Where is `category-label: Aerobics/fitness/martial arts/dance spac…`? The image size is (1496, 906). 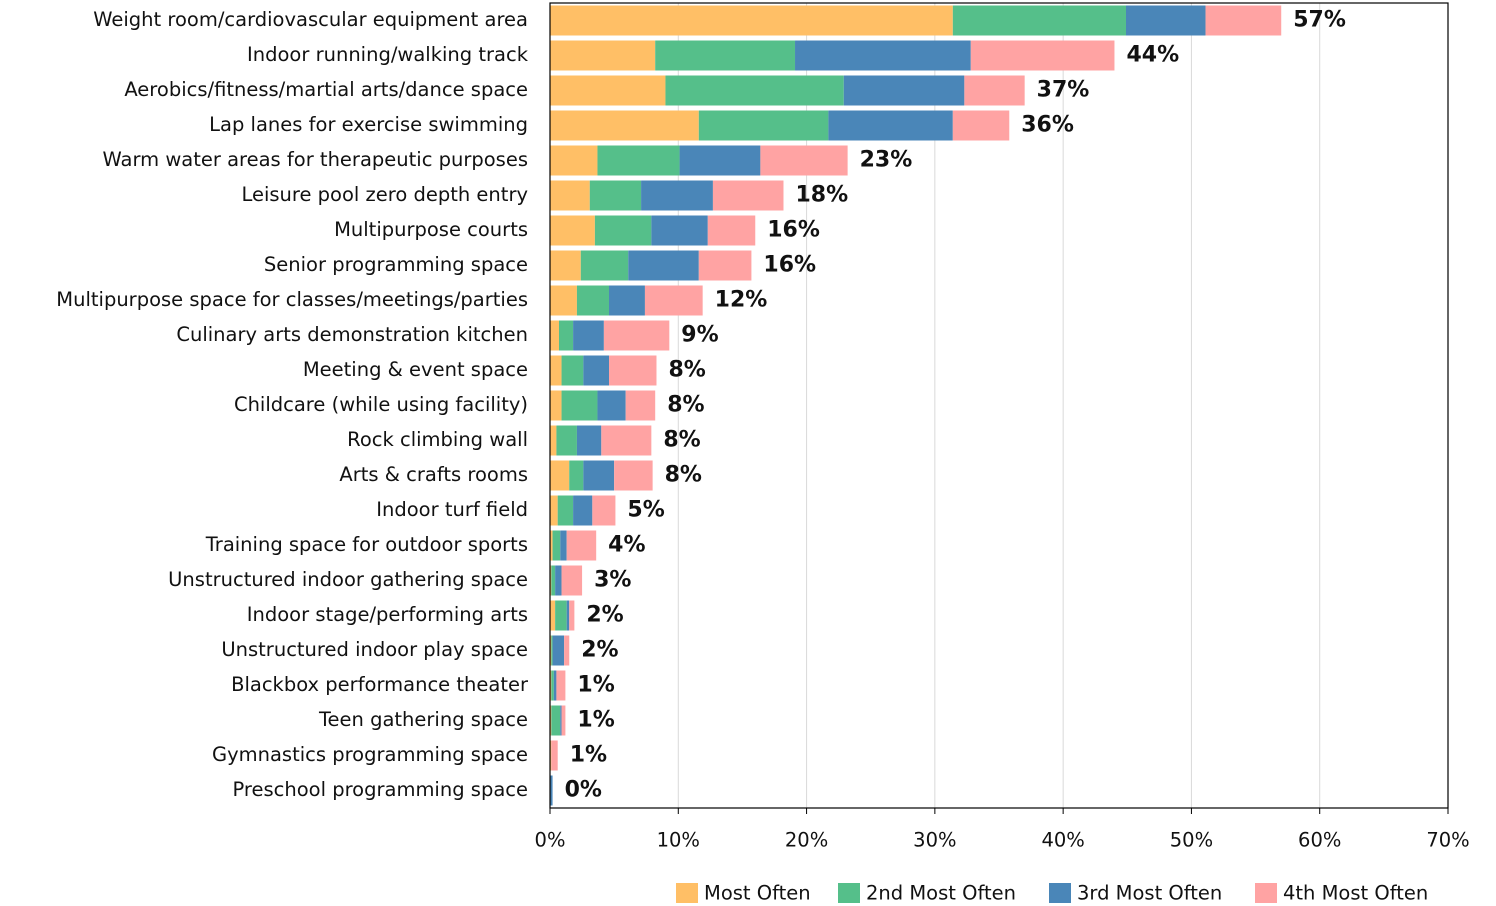 category-label: Aerobics/fitness/martial arts/dance spac… is located at coordinates (326, 89).